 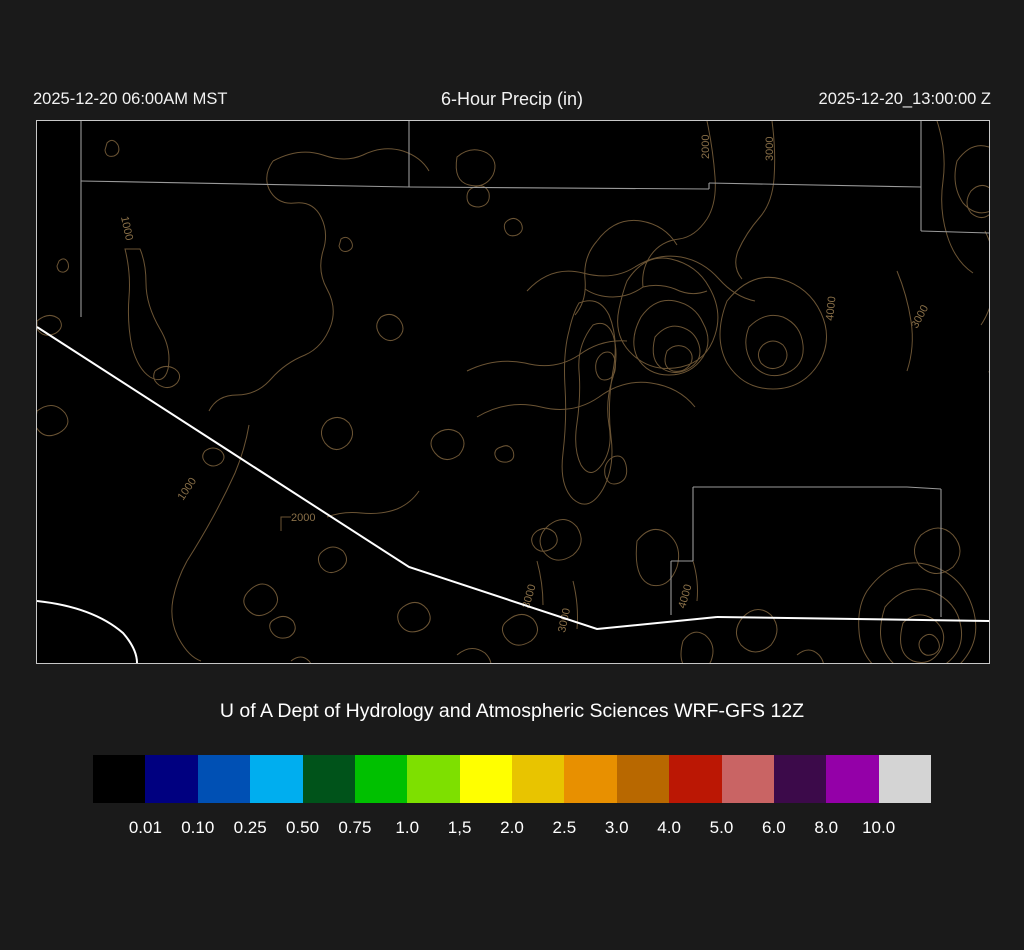 I want to click on colorbar-tick-7: 2.0, so click(x=512, y=827).